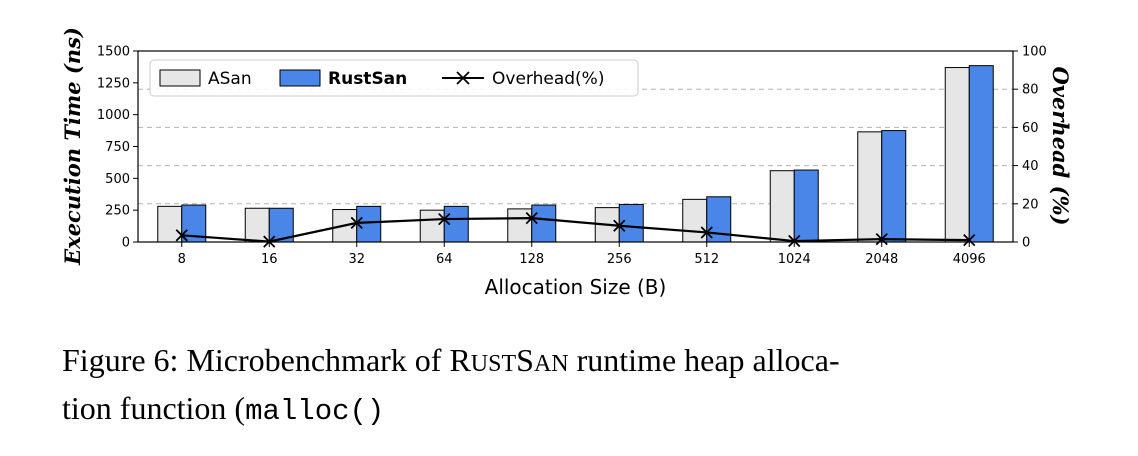 The image size is (1138, 456). I want to click on caption-code: malloc(), so click(315, 411).